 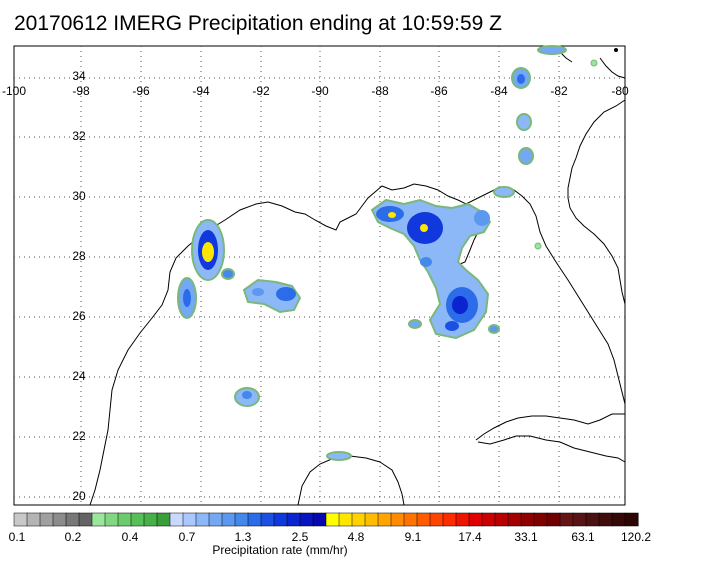 I want to click on colorbar-label: 0.1, so click(x=17, y=537).